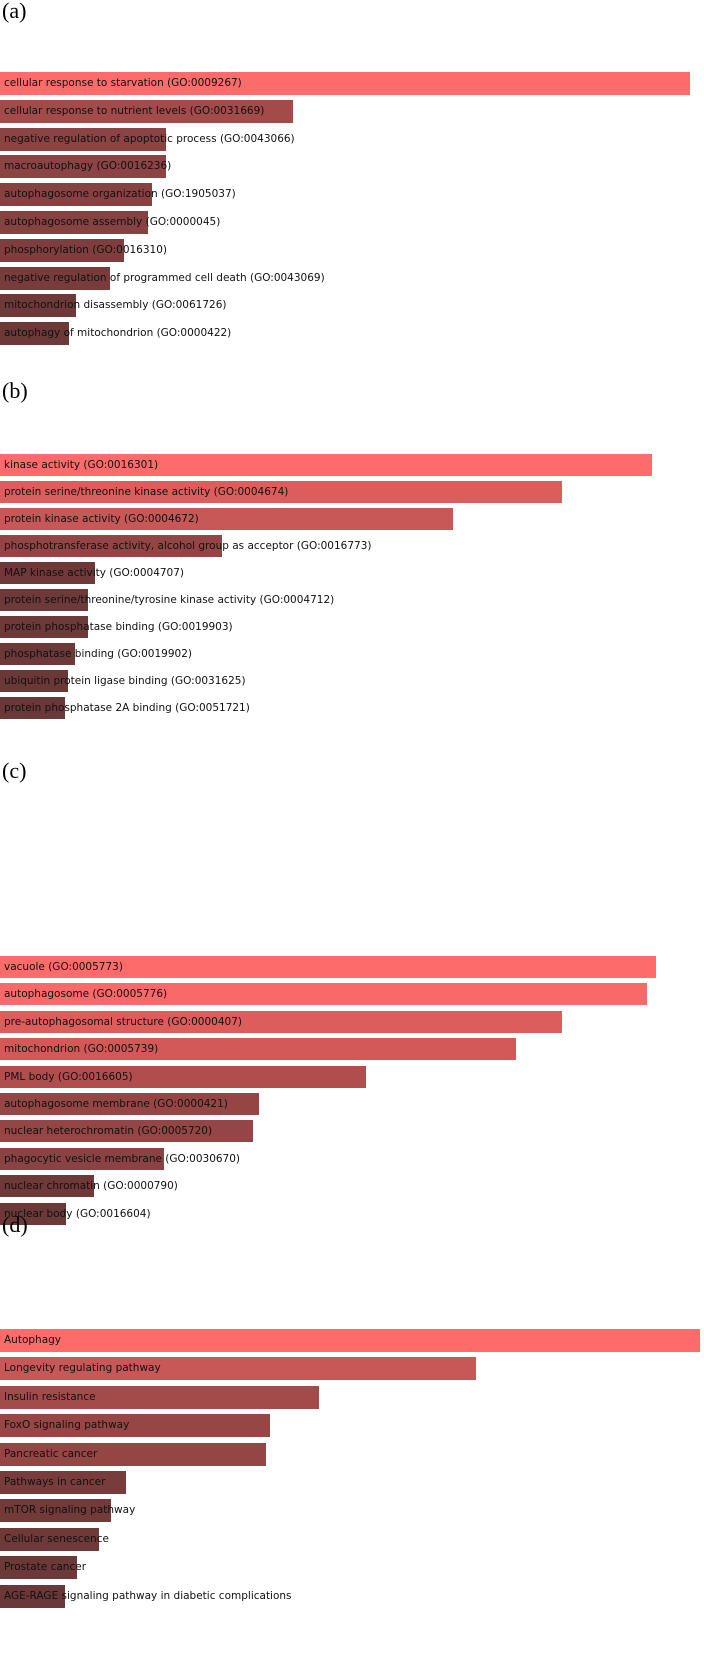  Describe the element at coordinates (118, 627) in the screenshot. I see `bar-label: protein phosphatase binding (GO:0019903)` at that location.